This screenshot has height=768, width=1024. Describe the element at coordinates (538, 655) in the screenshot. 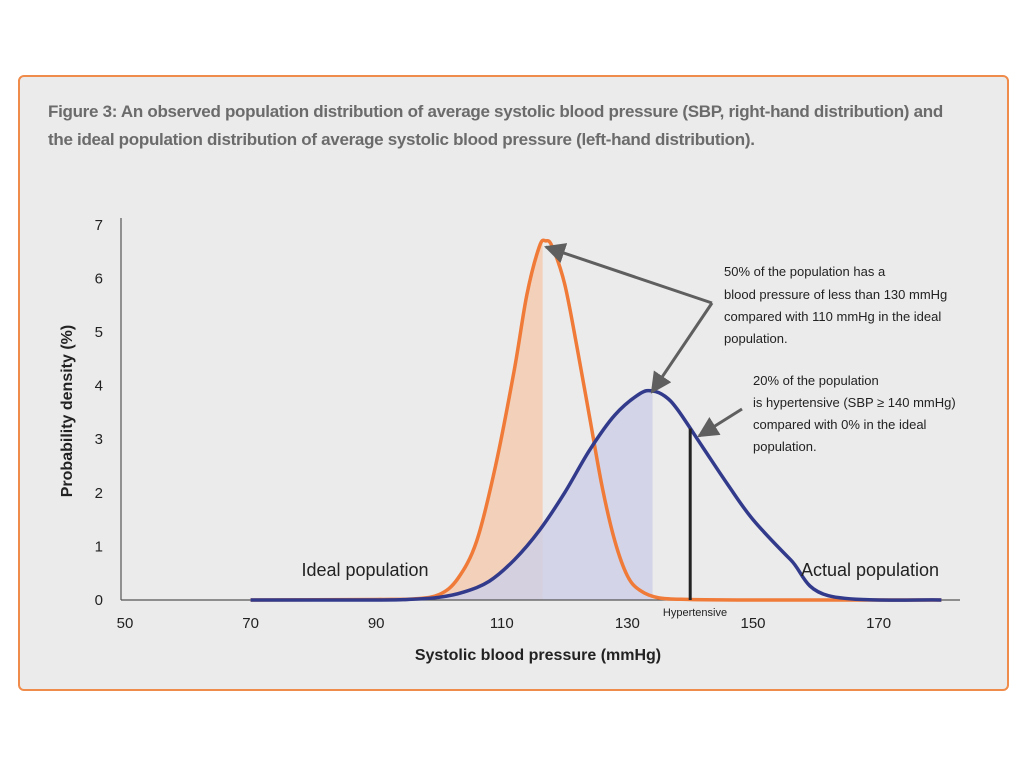

I see `x-axis-label: Systolic blood pressure (mmHg)` at that location.